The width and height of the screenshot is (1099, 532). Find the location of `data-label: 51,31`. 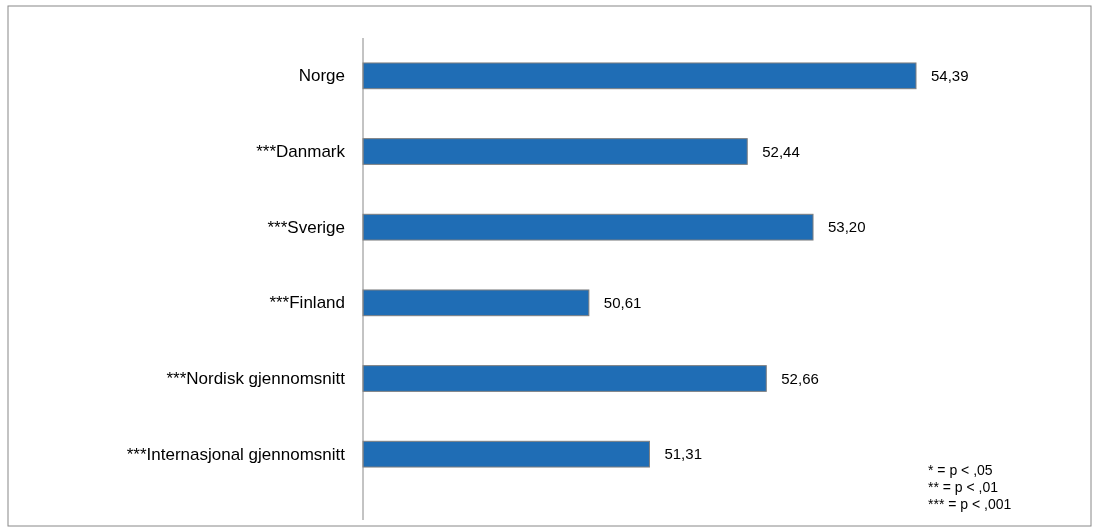

data-label: 51,31 is located at coordinates (683, 454).